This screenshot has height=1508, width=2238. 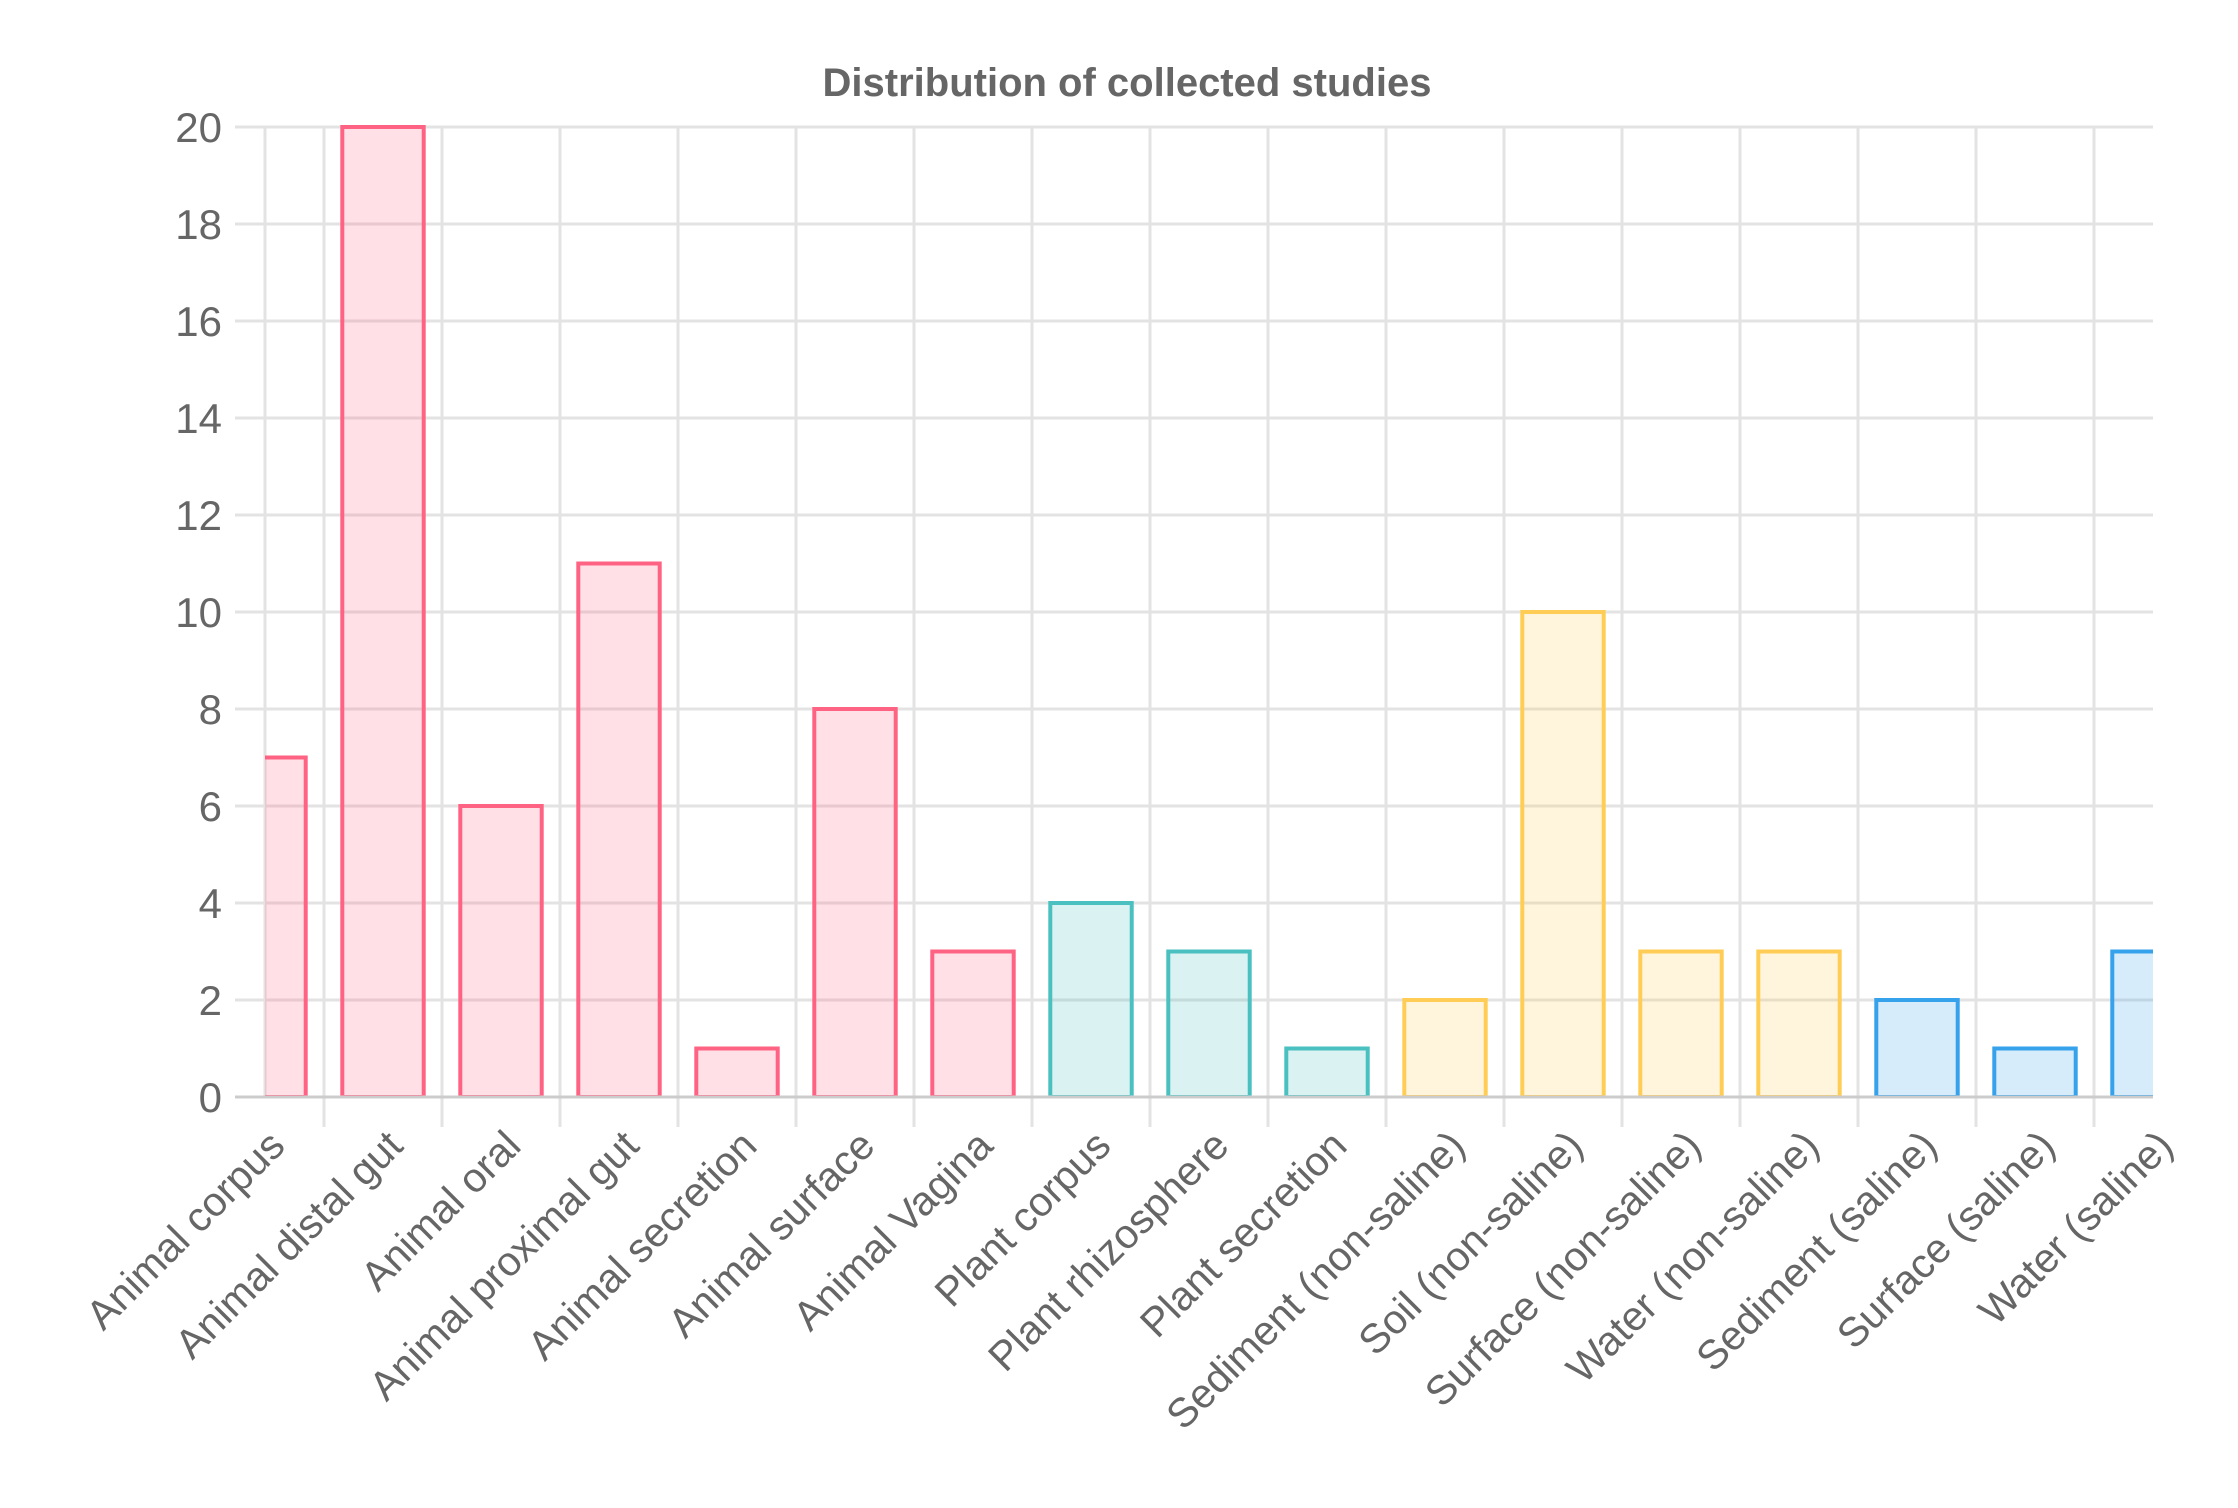 What do you see at coordinates (1563, 853) in the screenshot?
I see `bar-soil-non-saline` at bounding box center [1563, 853].